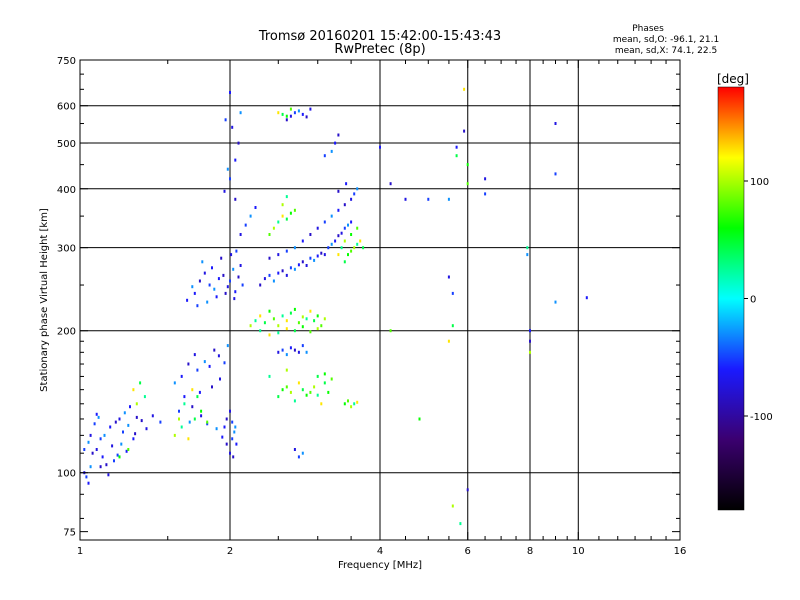 Image resolution: width=800 pixels, height=600 pixels. Describe the element at coordinates (379, 36) in the screenshot. I see `chart-title: Tromsø 20160201 15:42:00-15:43:43` at that location.